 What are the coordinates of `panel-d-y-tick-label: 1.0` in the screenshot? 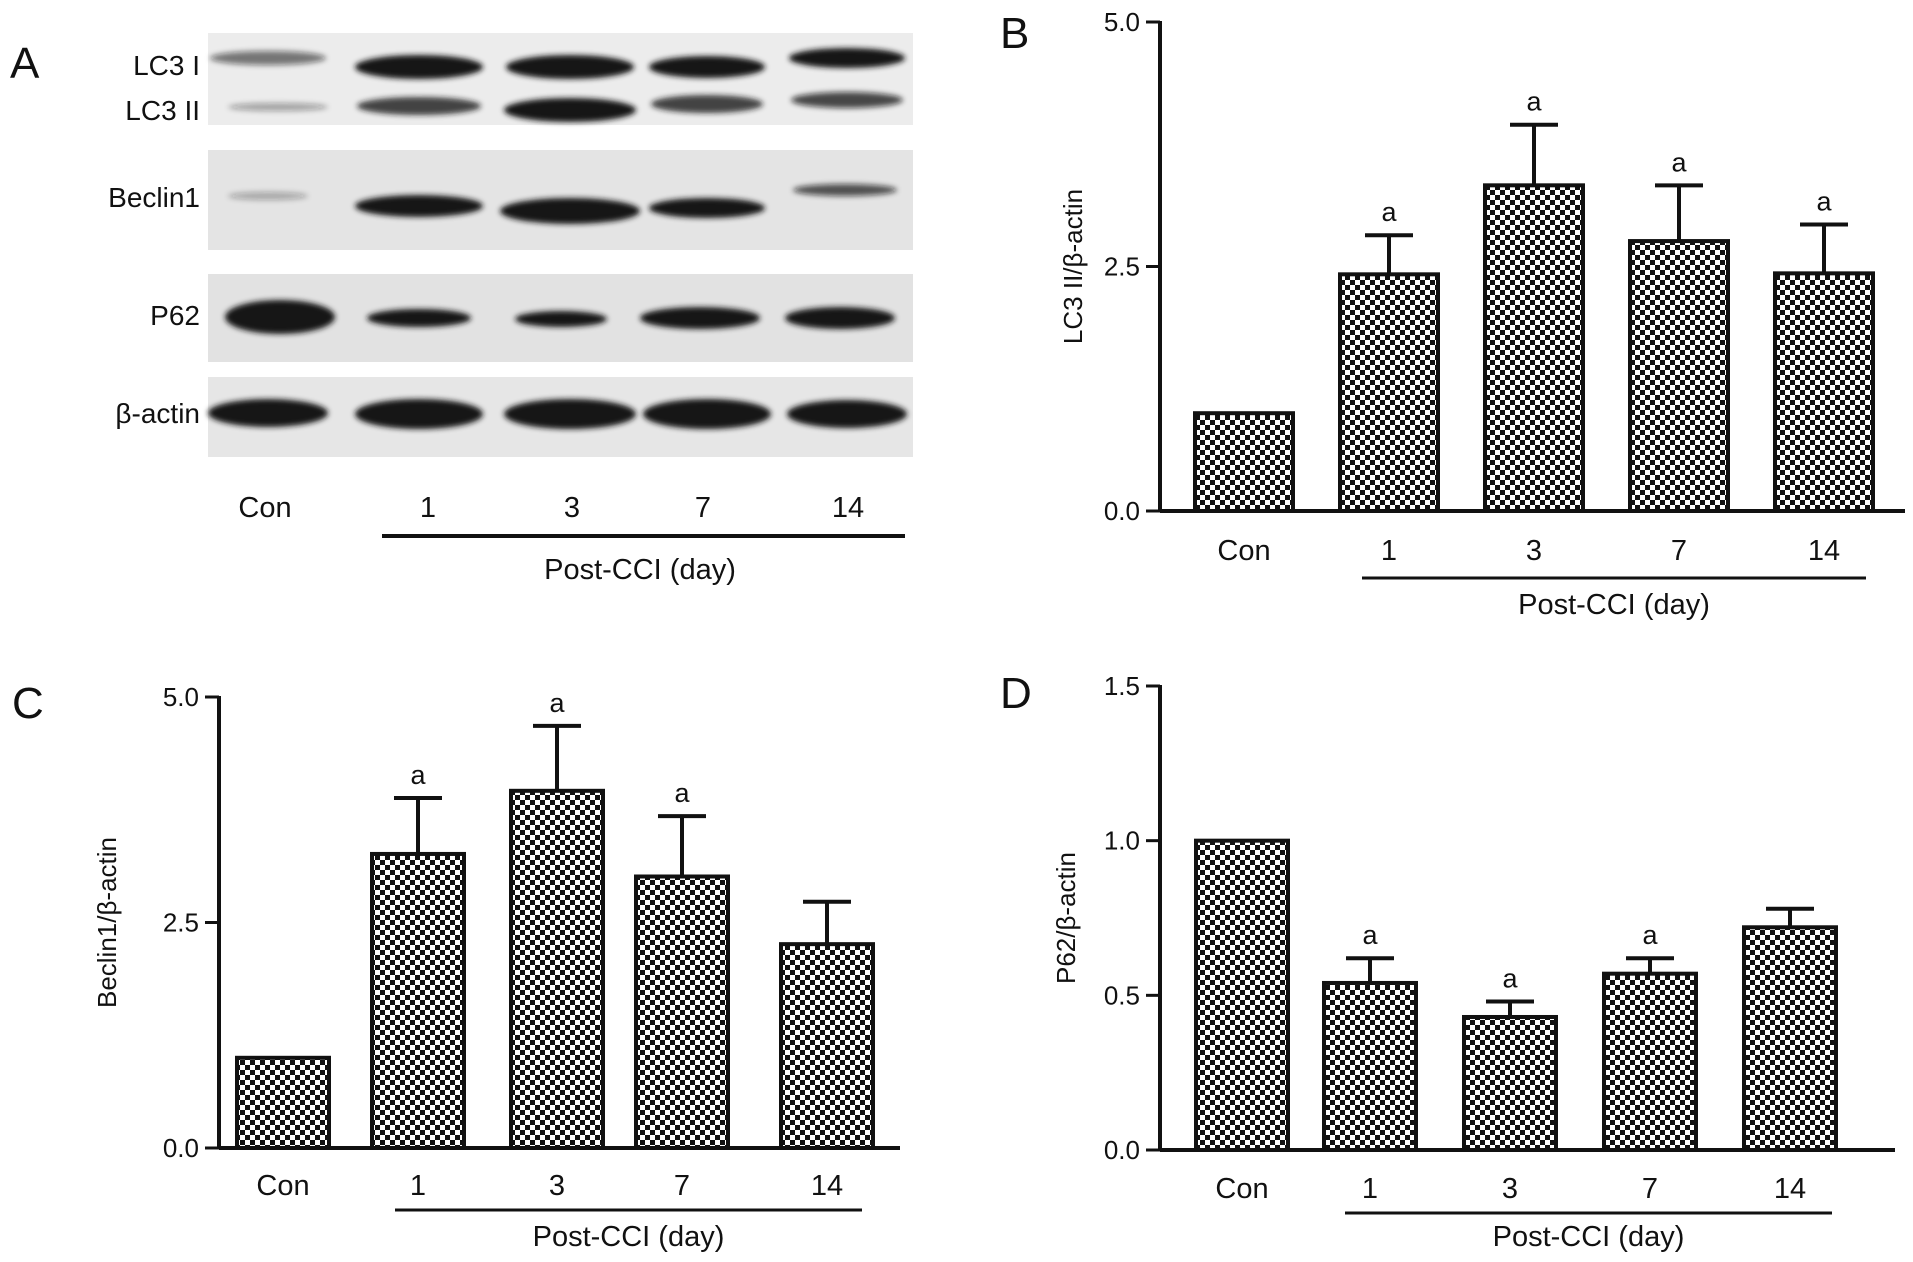 It's located at (1122, 841).